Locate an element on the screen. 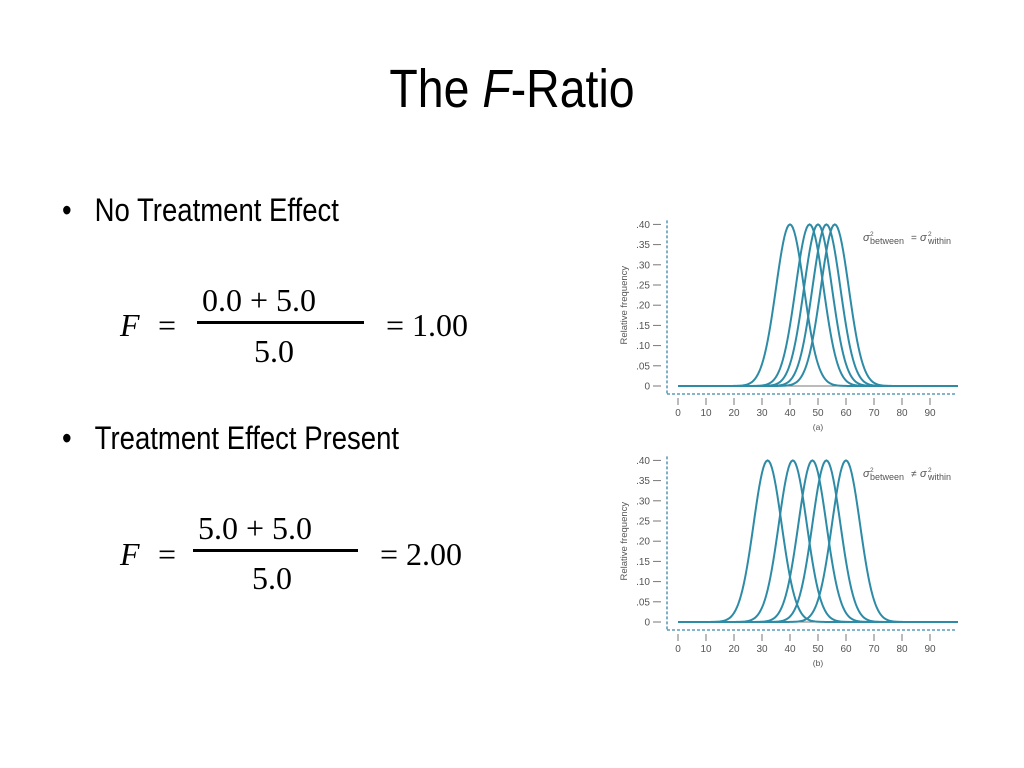 This screenshot has width=1024, height=768. eq-result: = 1.00 is located at coordinates (427, 325).